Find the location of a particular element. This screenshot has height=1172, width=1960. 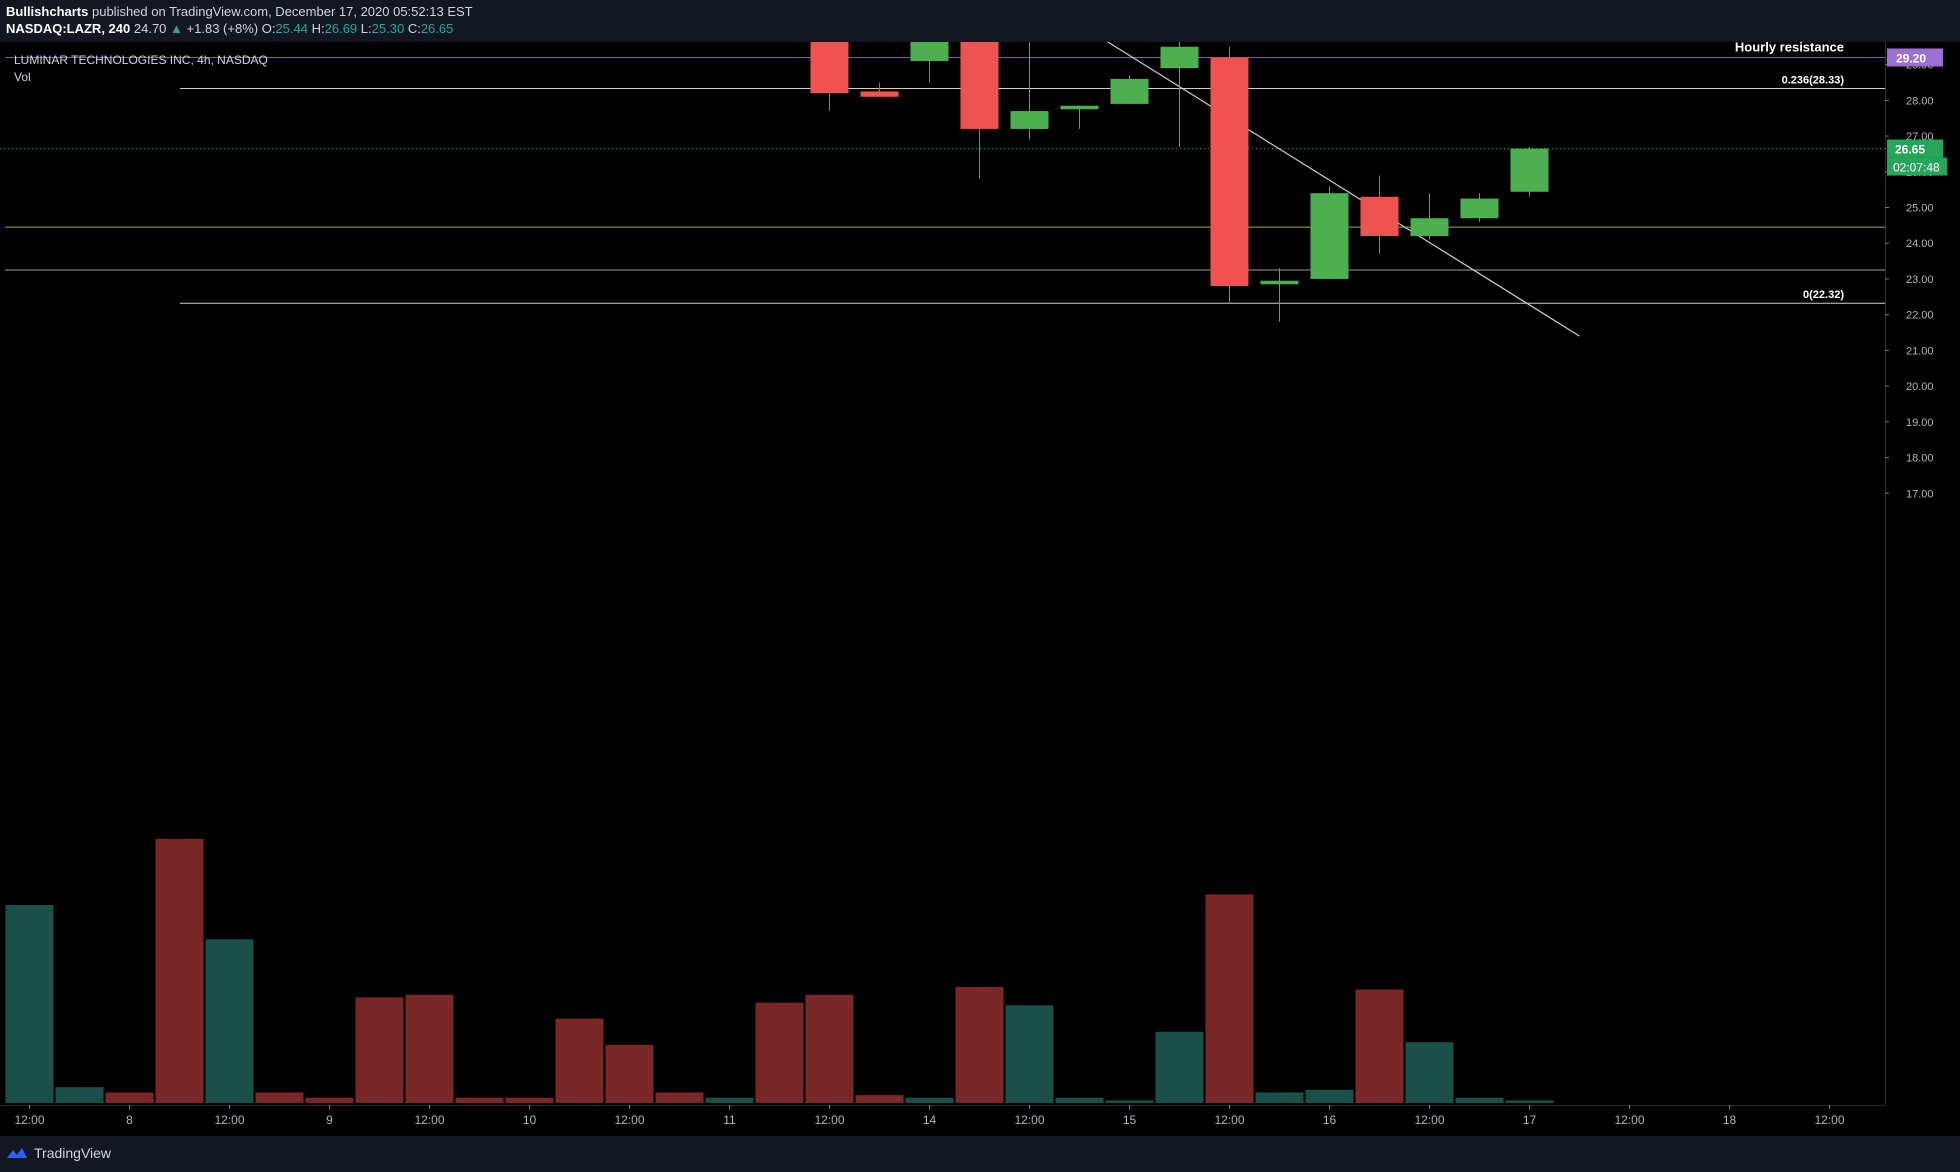

price-change: +1.83 (+8%) is located at coordinates (222, 28).